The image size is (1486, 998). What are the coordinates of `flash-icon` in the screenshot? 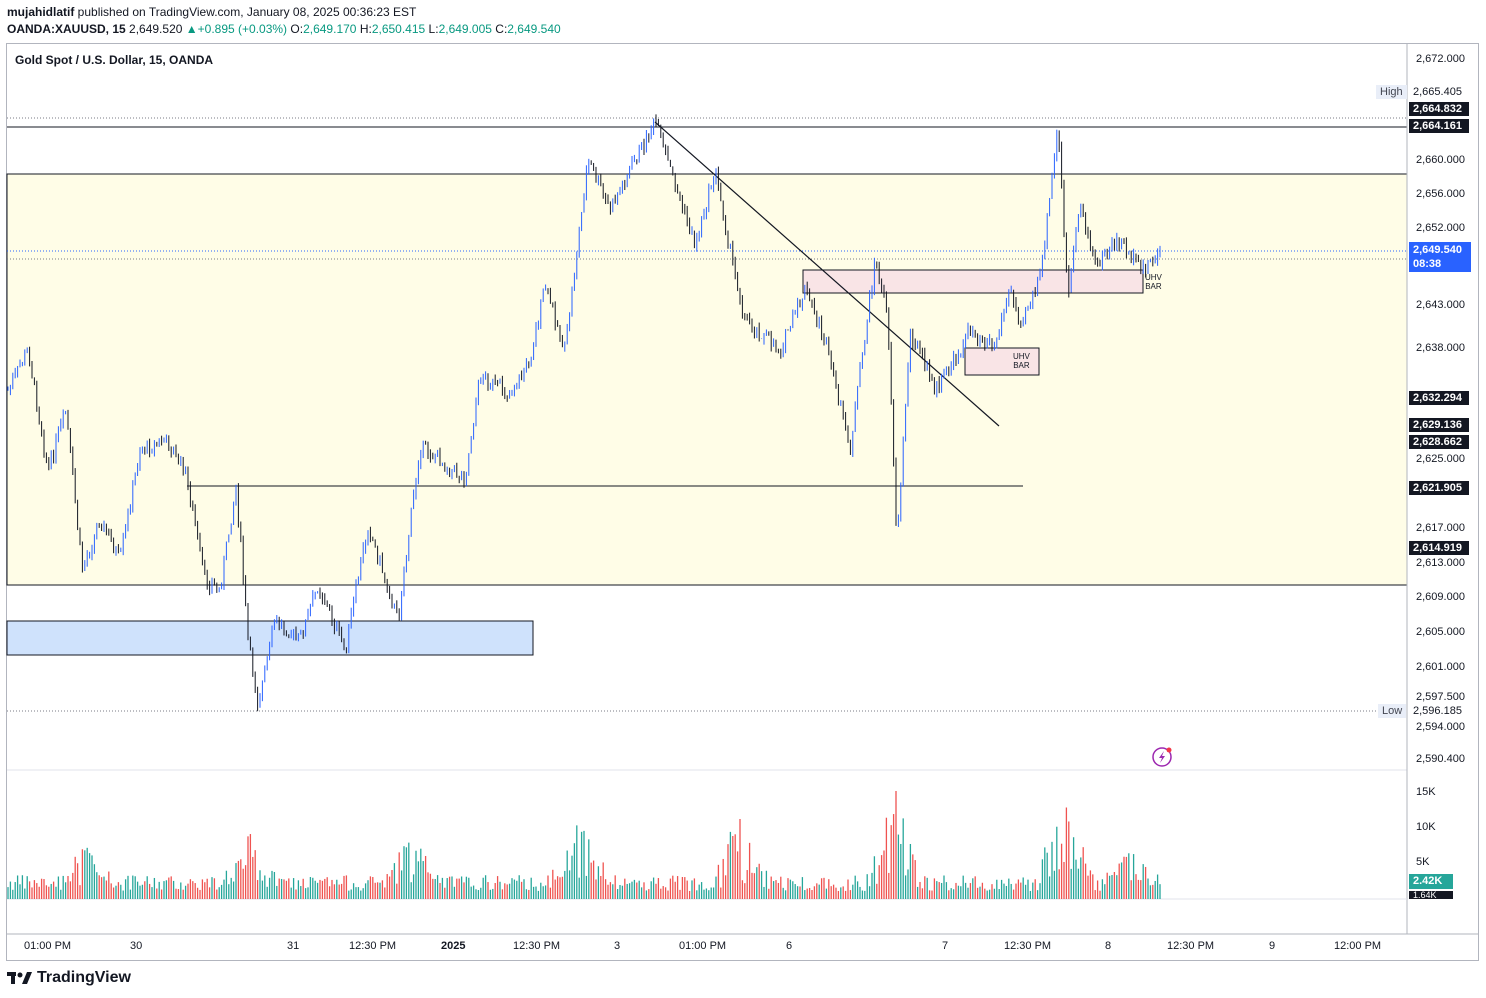 It's located at (1162, 757).